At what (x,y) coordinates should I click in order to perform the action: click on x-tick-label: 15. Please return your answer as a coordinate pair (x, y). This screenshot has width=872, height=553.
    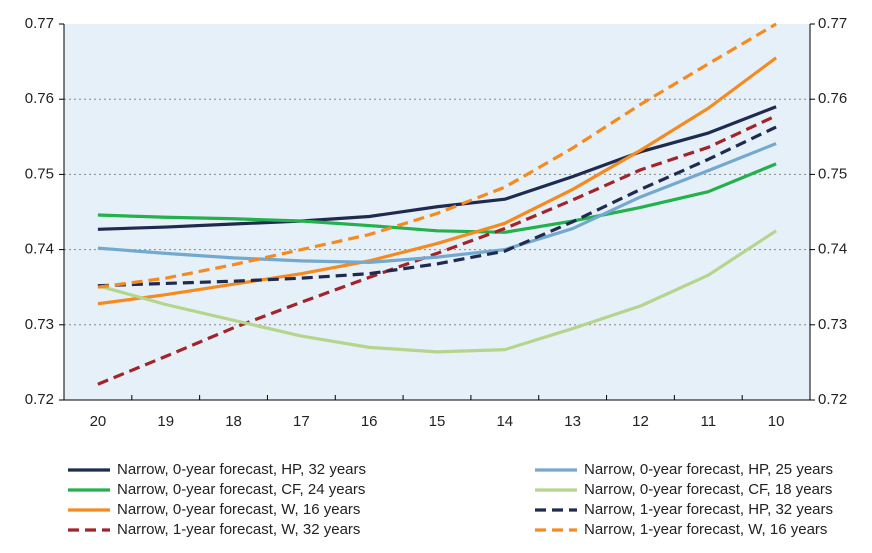
    Looking at the image, I should click on (437, 421).